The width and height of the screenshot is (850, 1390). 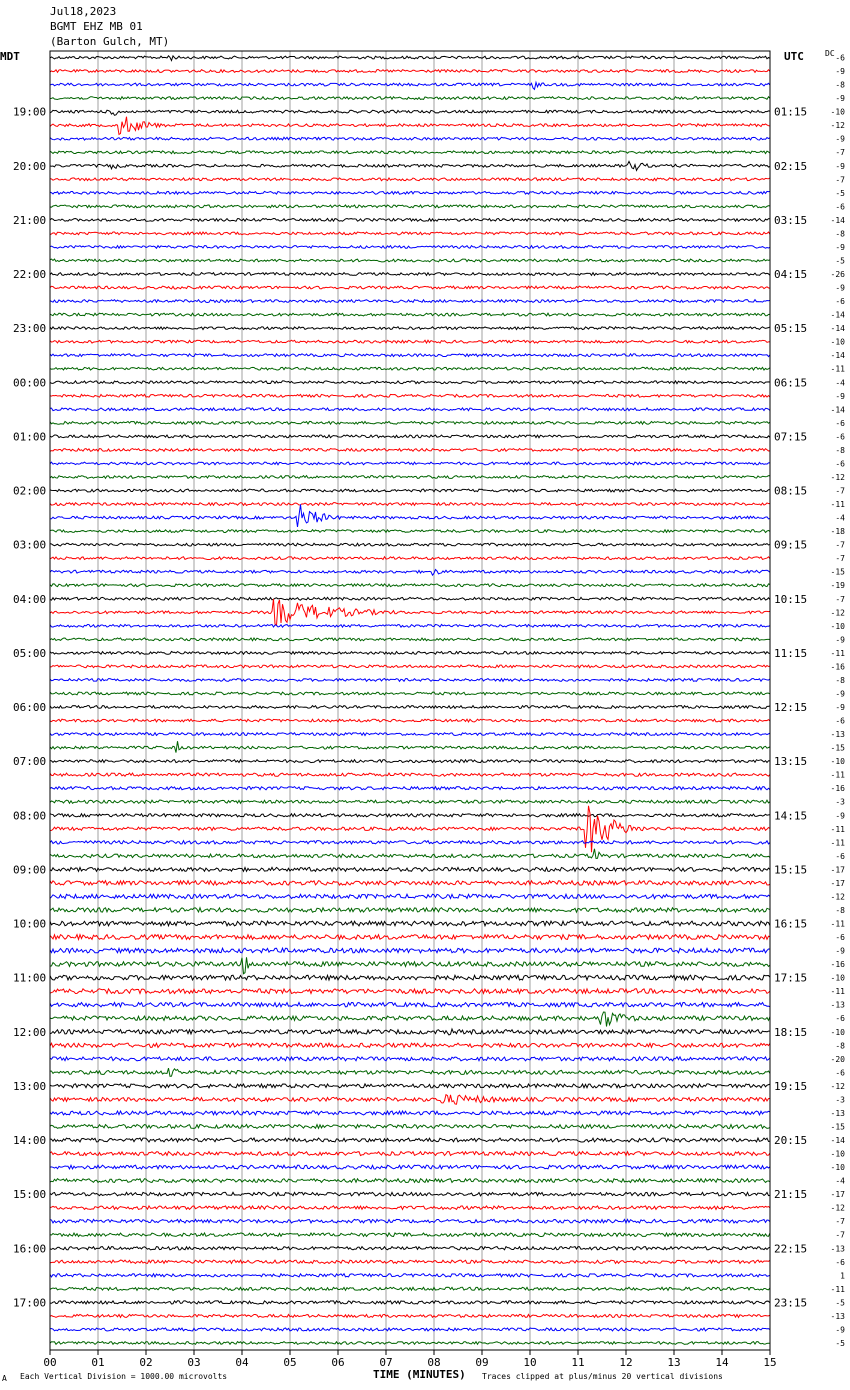 I want to click on left-hour-label: 12:00, so click(x=29, y=1032).